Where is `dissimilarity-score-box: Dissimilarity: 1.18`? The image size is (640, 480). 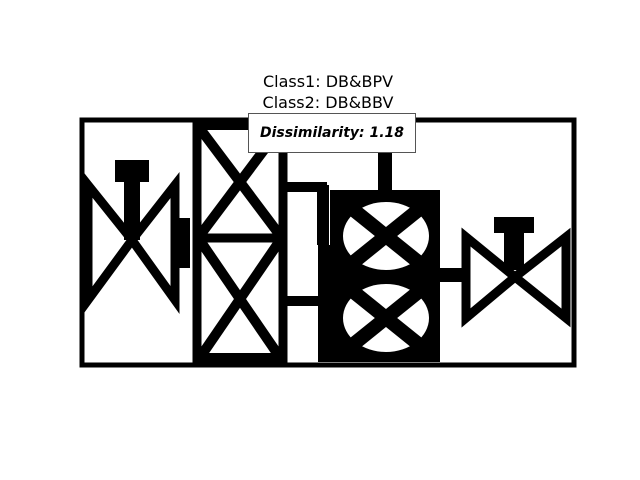
dissimilarity-score-box: Dissimilarity: 1.18 is located at coordinates (332, 133).